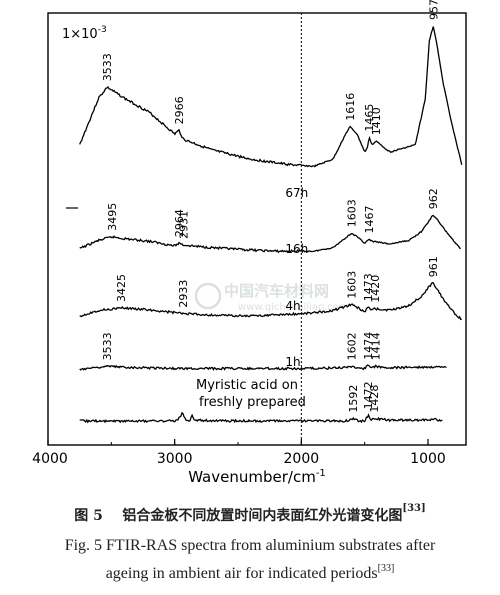  Describe the element at coordinates (368, 287) in the screenshot. I see `peak-label: 1473` at that location.